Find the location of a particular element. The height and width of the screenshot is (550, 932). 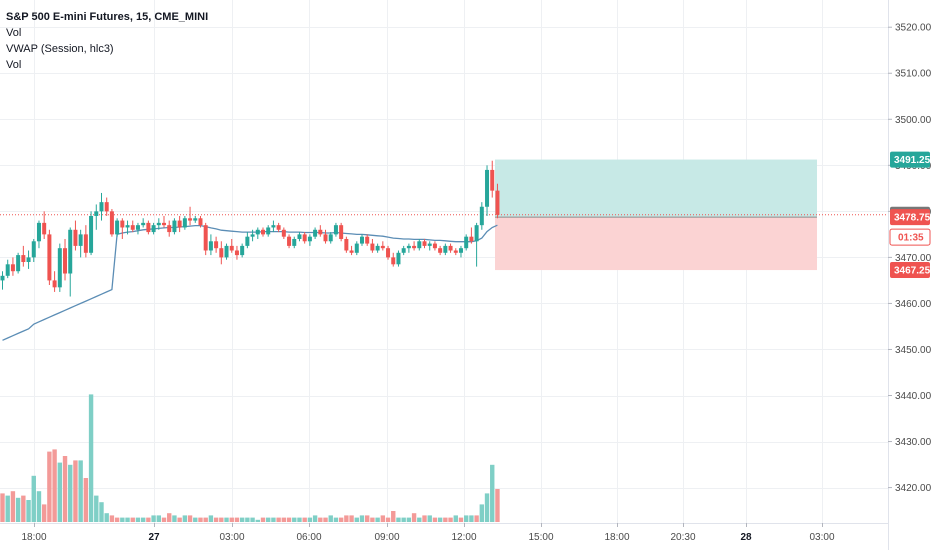

target-price-label: 3491.25 is located at coordinates (912, 160).